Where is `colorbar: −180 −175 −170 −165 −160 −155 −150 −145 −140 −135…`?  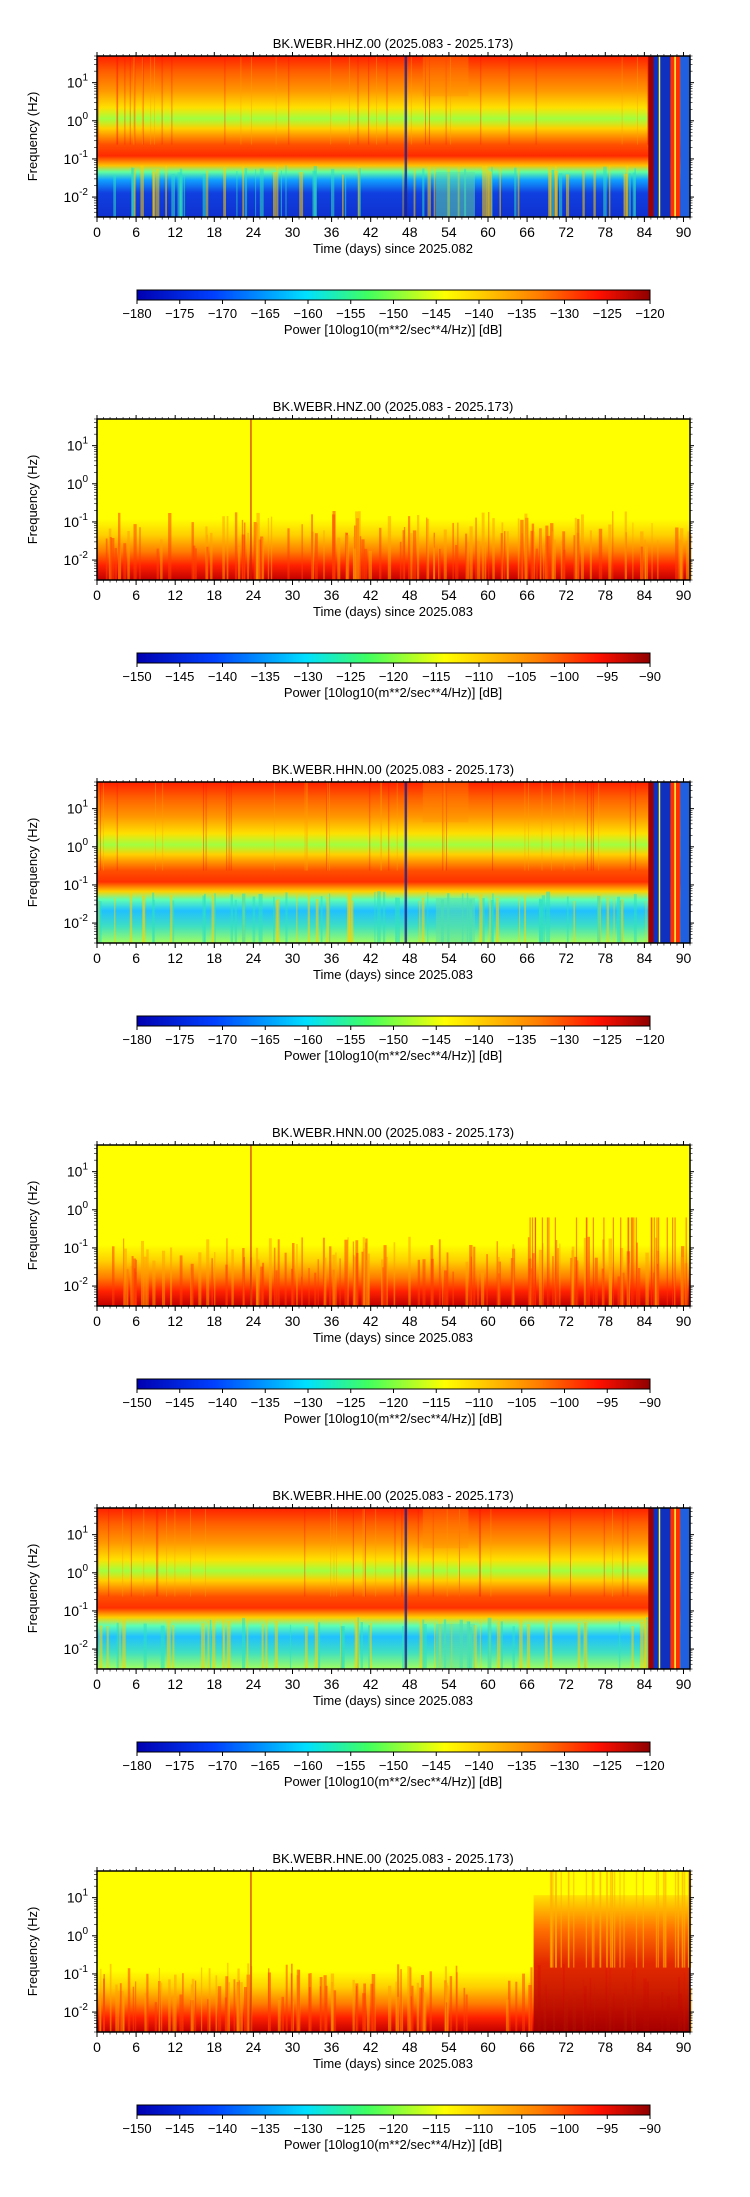 colorbar: −180 −175 −170 −165 −160 −155 −150 −145 −140 −135… is located at coordinates (393, 1765).